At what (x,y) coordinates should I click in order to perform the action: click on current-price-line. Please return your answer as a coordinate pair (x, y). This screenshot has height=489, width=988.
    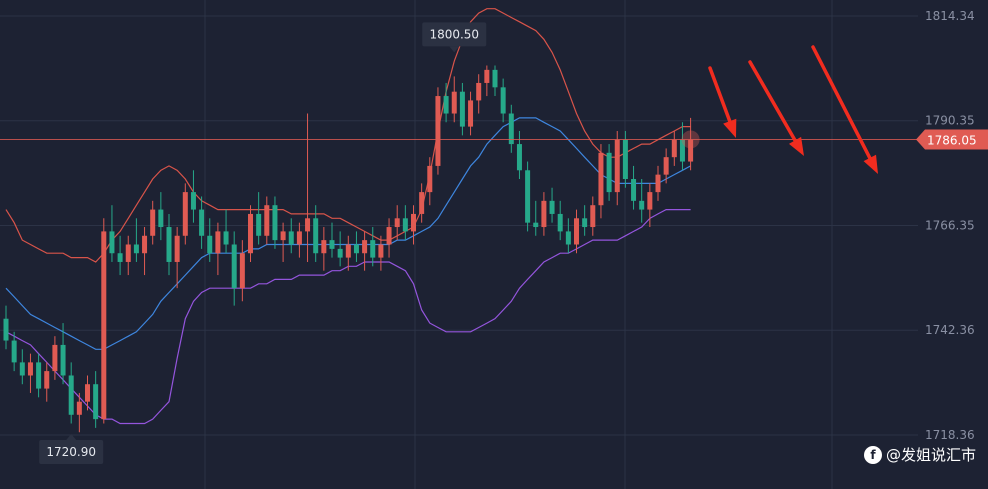
    Looking at the image, I should click on (459, 139).